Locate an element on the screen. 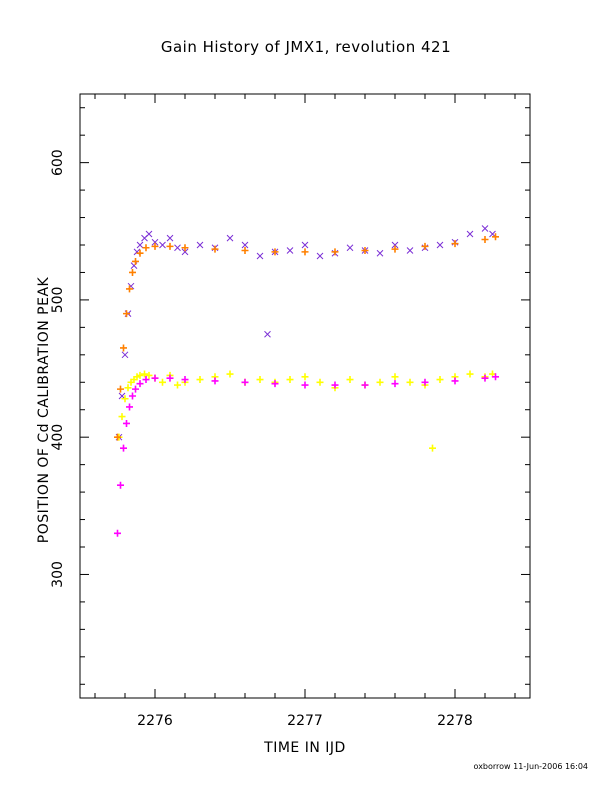 The height and width of the screenshot is (792, 612). x-axis-label: TIME IN IJD is located at coordinates (305, 748).